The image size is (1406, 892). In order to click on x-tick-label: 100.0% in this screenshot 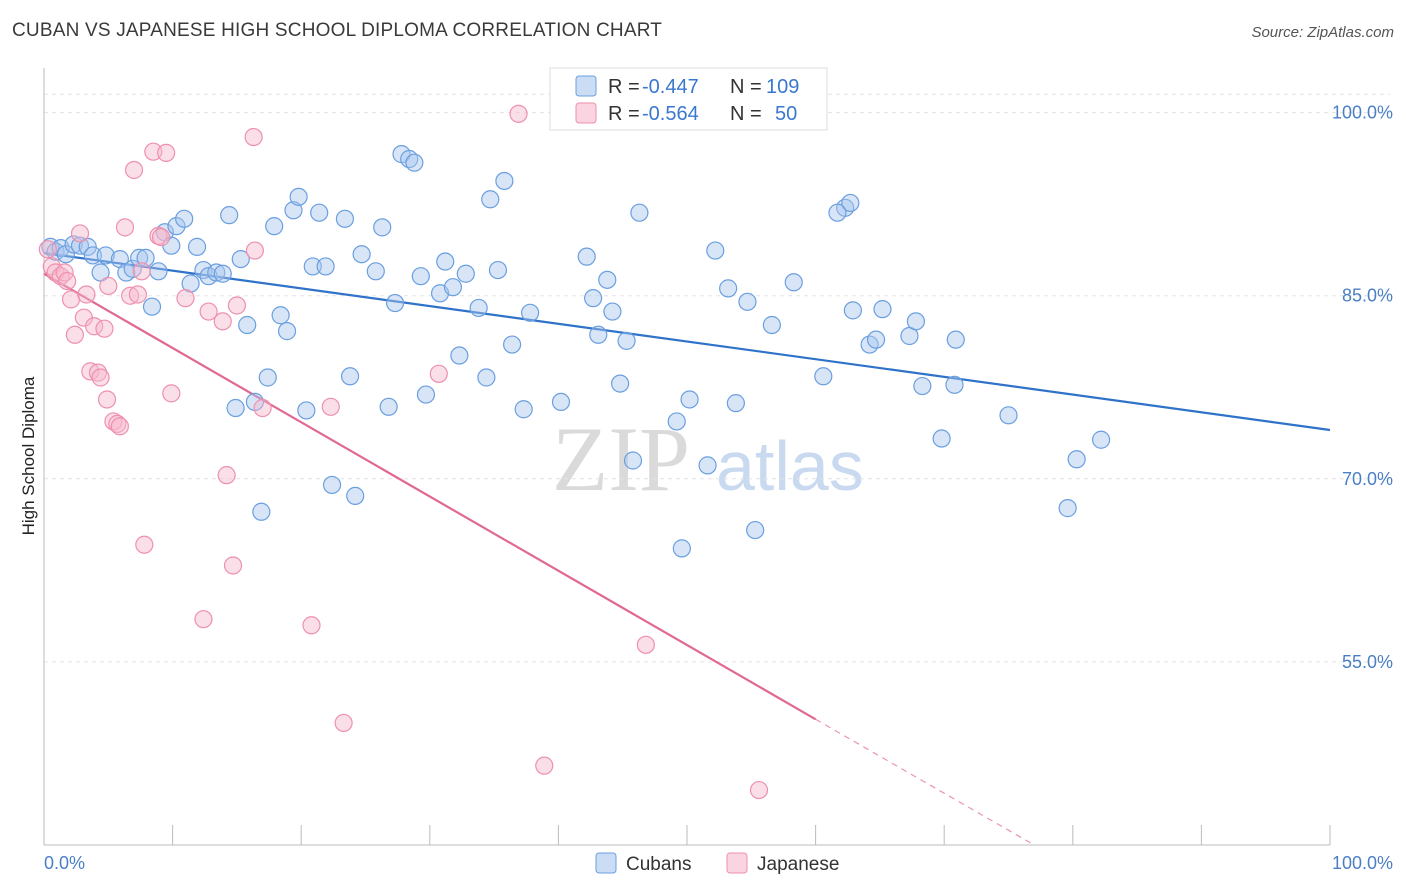, I will do `click(1362, 863)`.